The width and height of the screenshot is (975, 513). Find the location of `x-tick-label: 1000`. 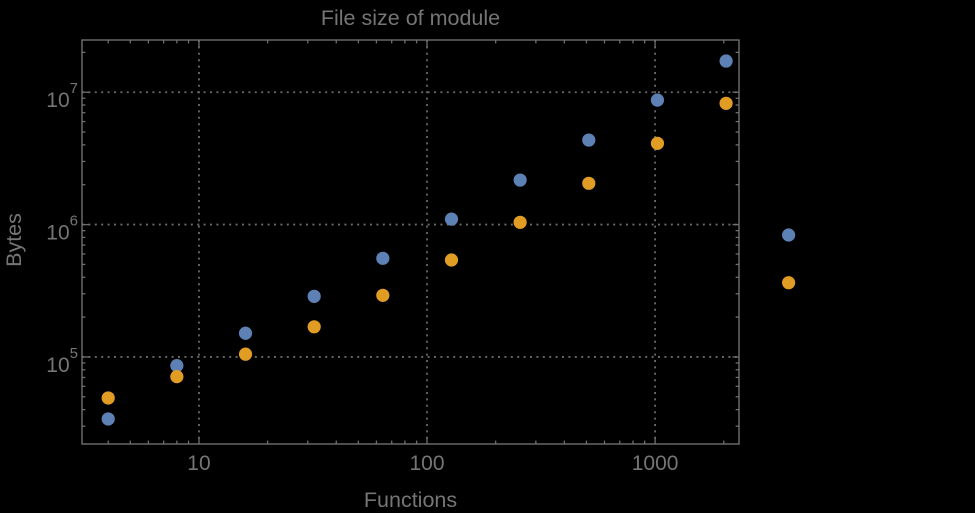

x-tick-label: 1000 is located at coordinates (655, 463).